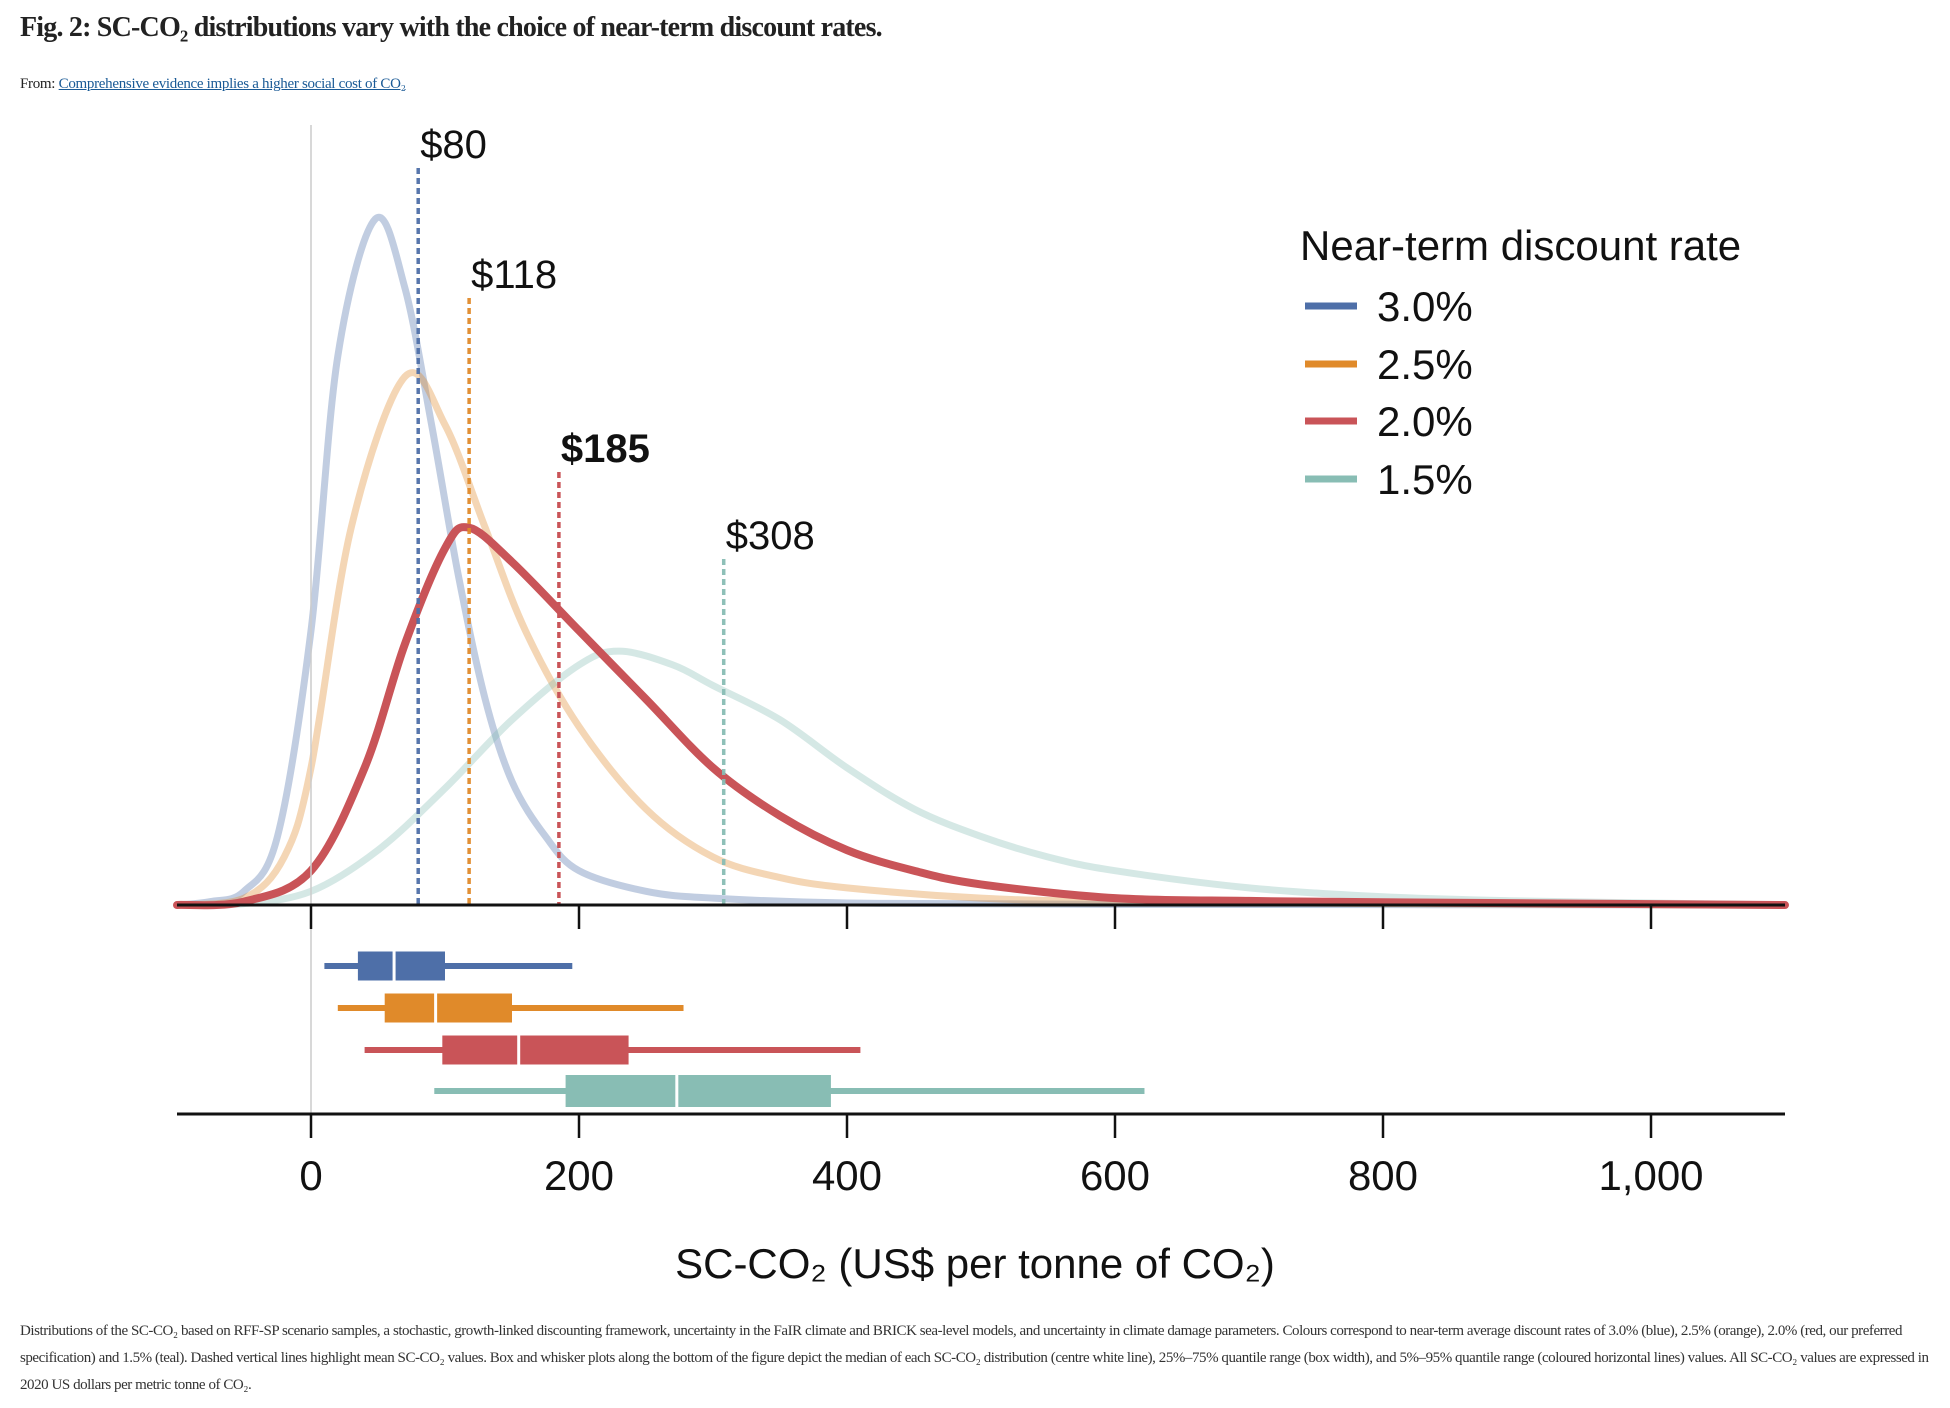  Describe the element at coordinates (448, 1008) in the screenshot. I see `box-2.5%` at that location.